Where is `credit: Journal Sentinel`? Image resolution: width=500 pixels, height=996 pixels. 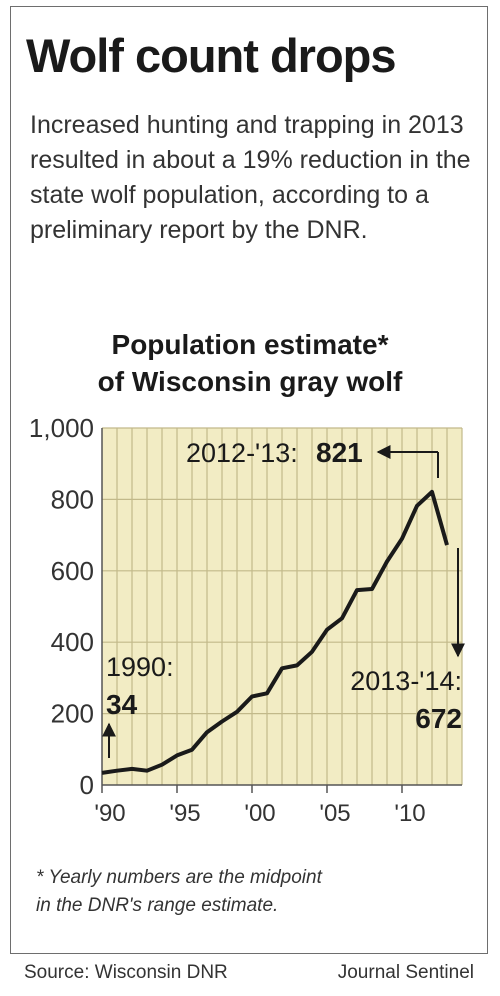 credit: Journal Sentinel is located at coordinates (405, 972).